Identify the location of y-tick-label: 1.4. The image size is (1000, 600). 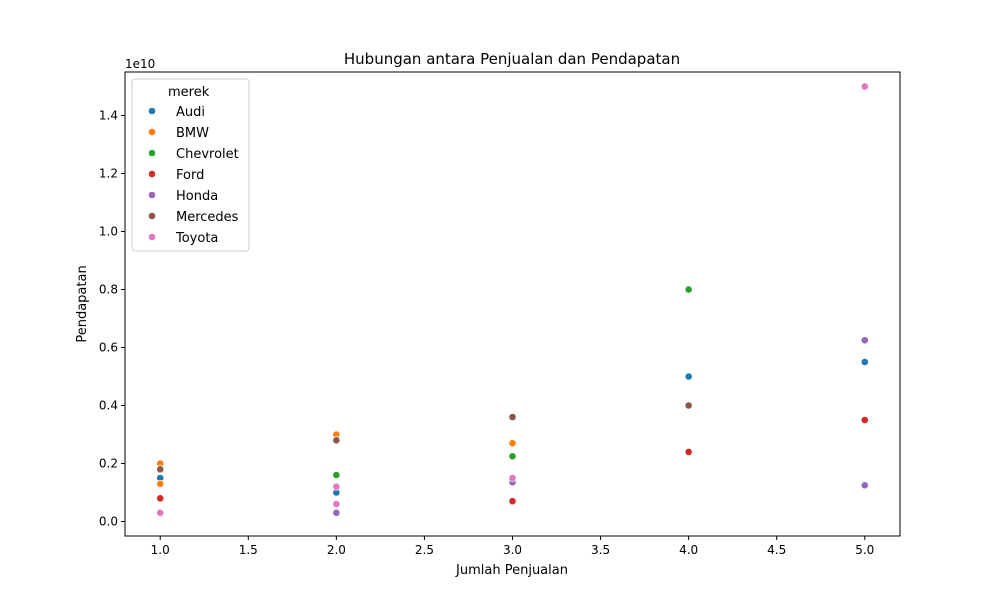
(108, 116).